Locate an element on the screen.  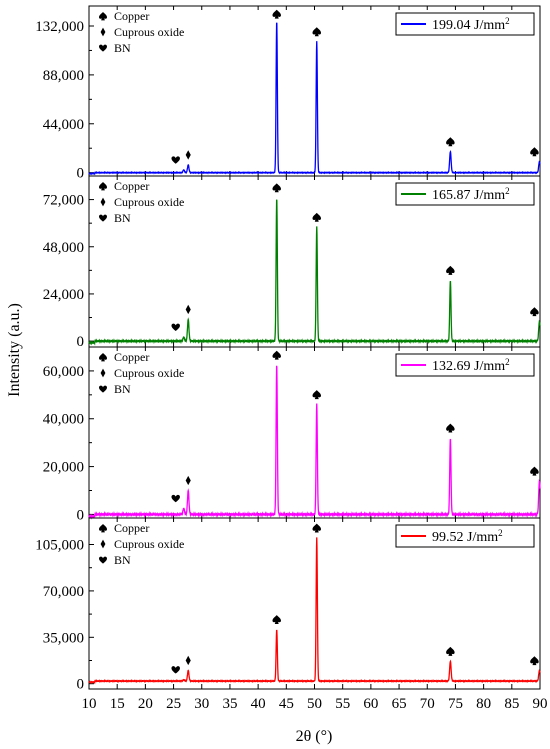
x-tick-label: 50 is located at coordinates (314, 704).